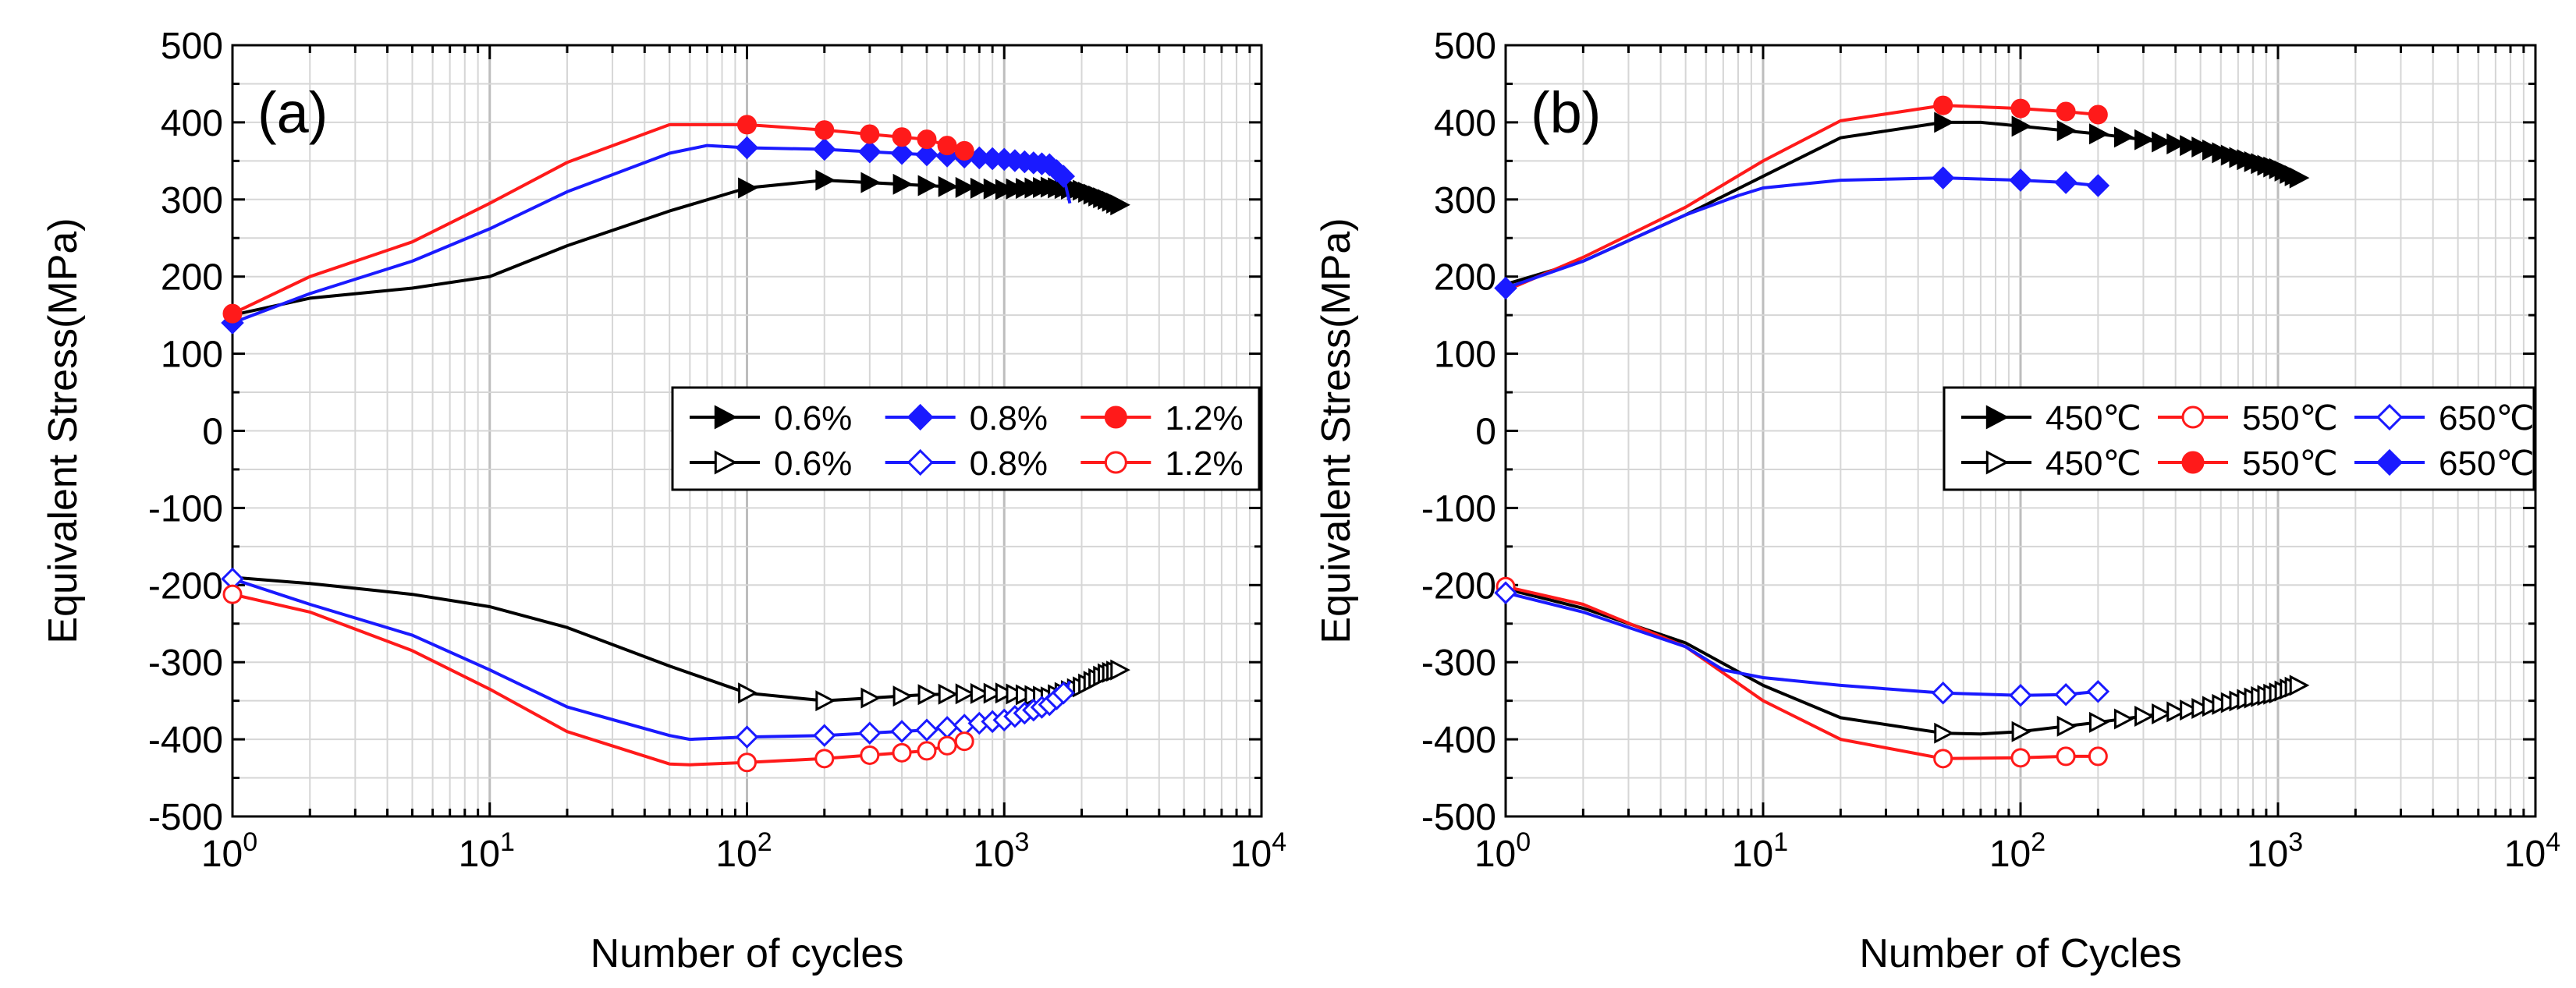 This screenshot has width=2576, height=988. What do you see at coordinates (771, 418) in the screenshot?
I see `legend-item: 0.6%` at bounding box center [771, 418].